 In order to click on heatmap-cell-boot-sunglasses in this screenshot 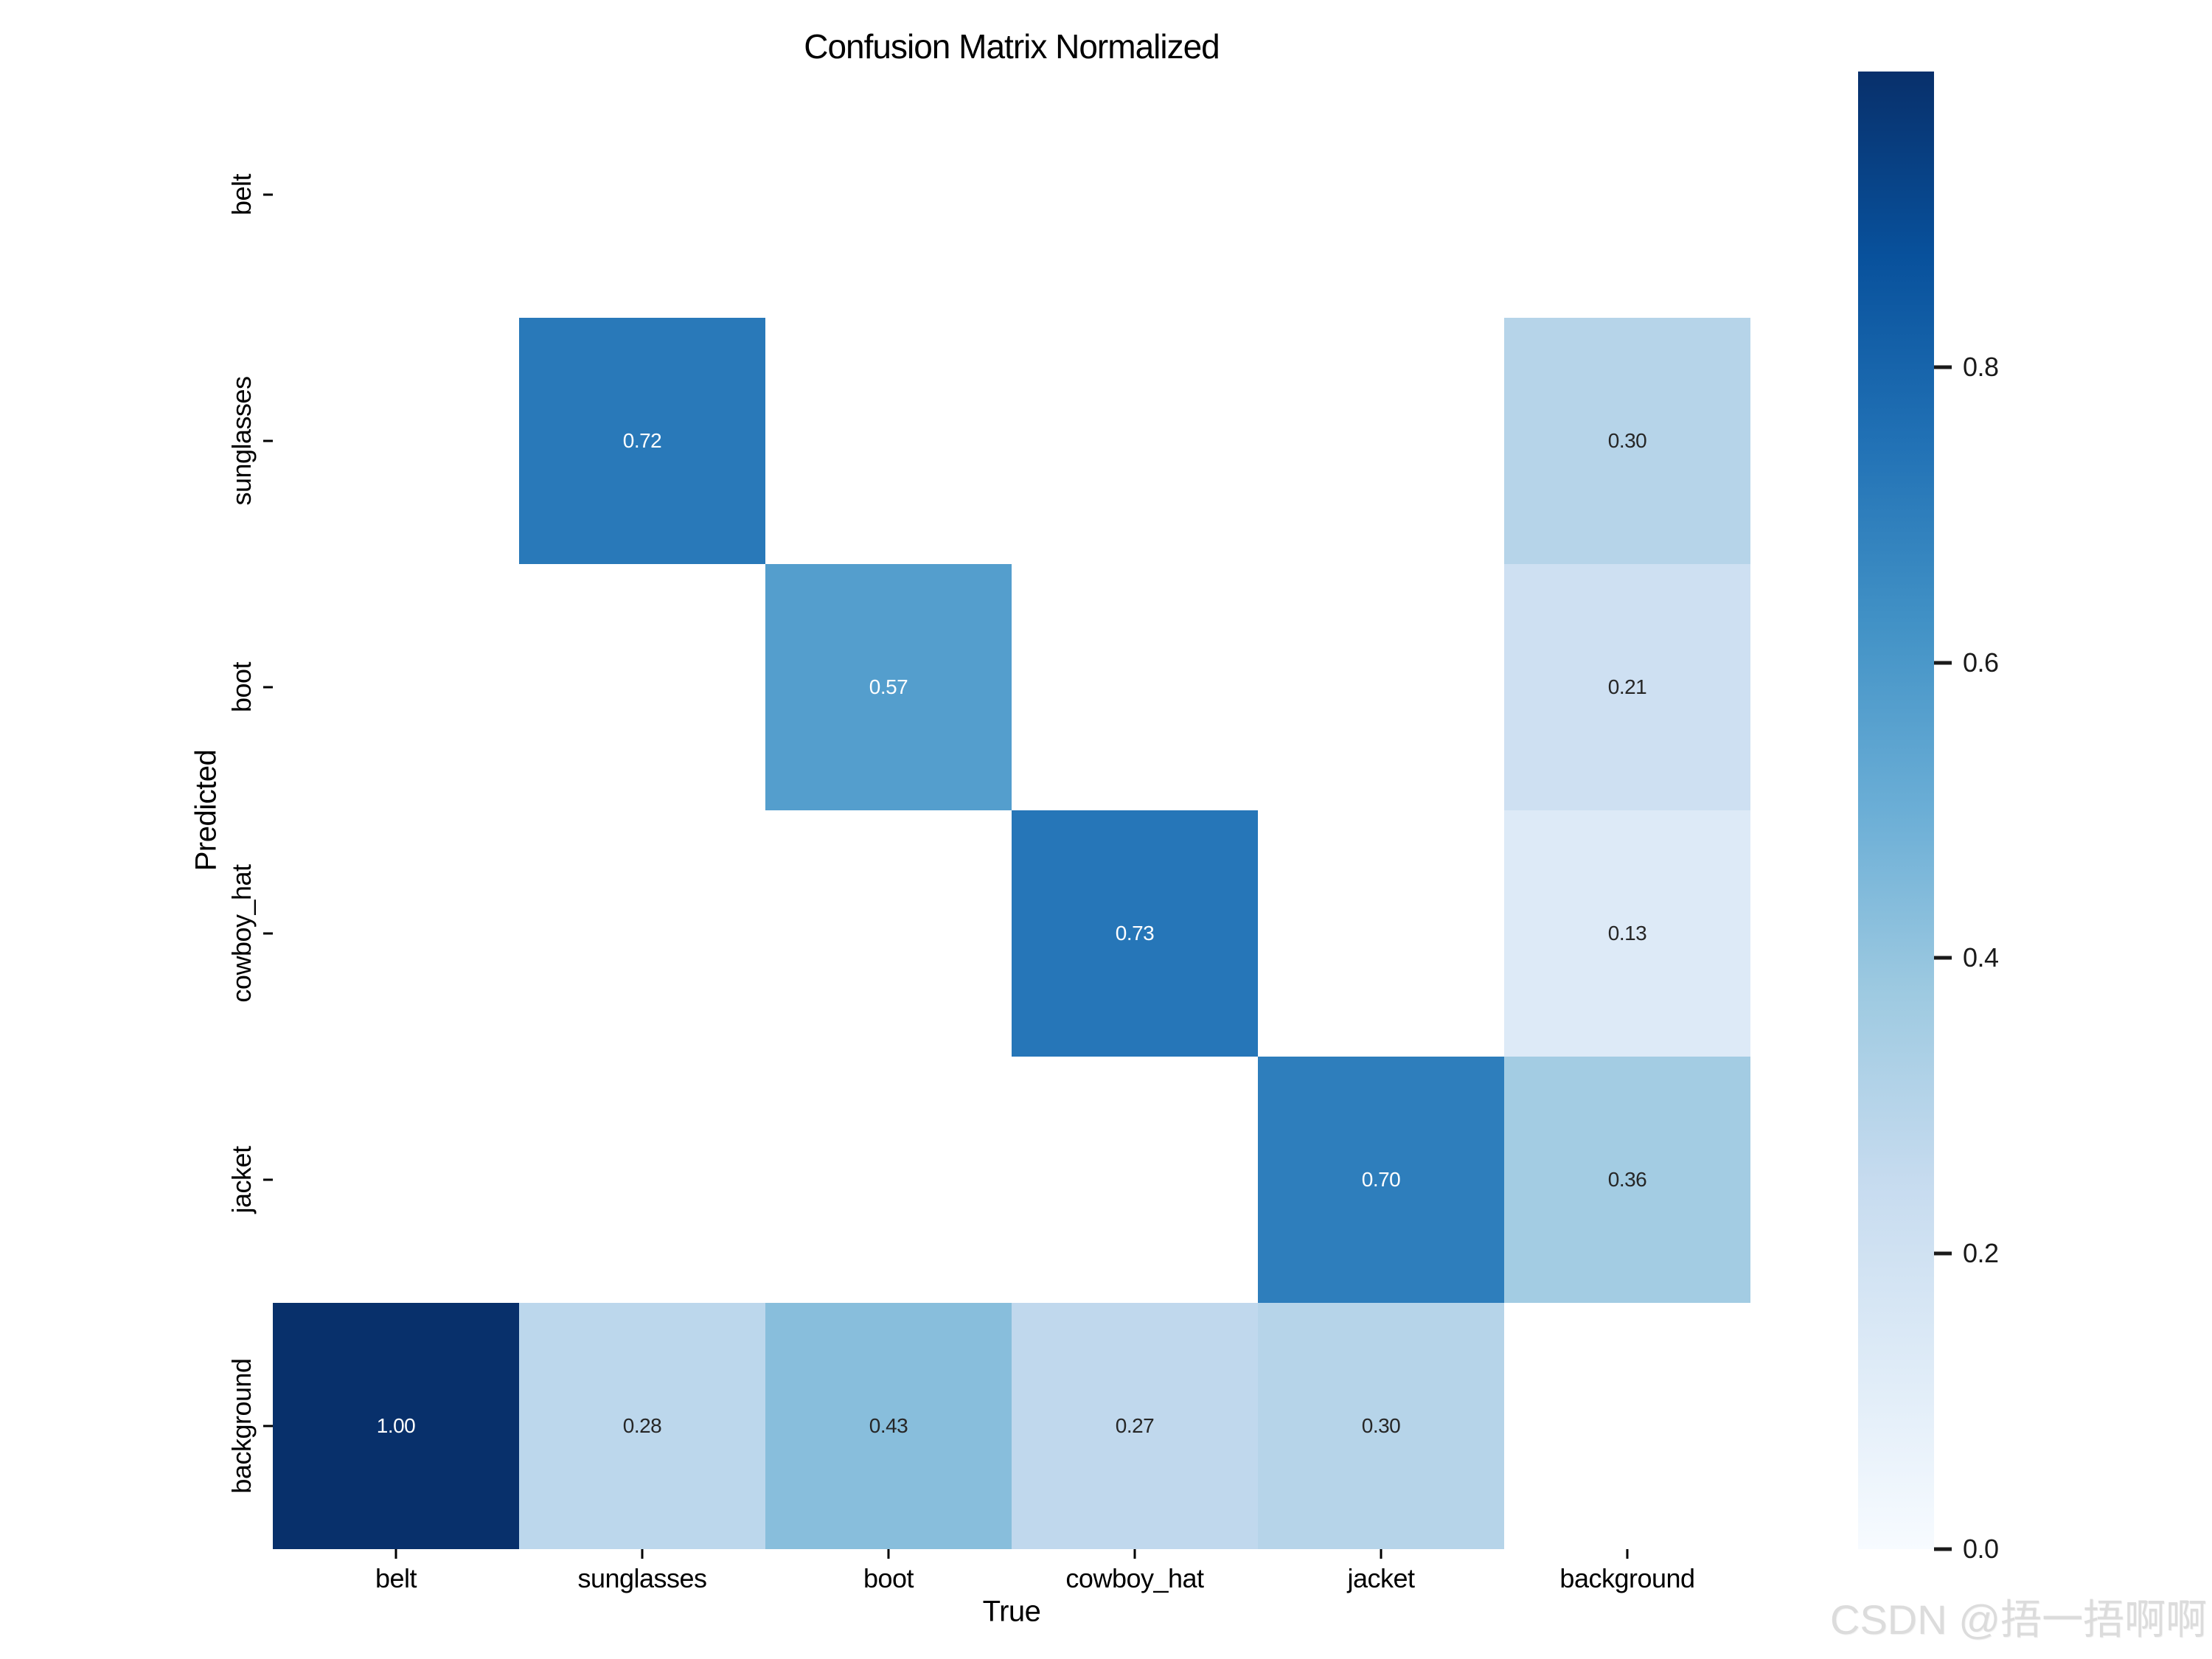, I will do `click(642, 687)`.